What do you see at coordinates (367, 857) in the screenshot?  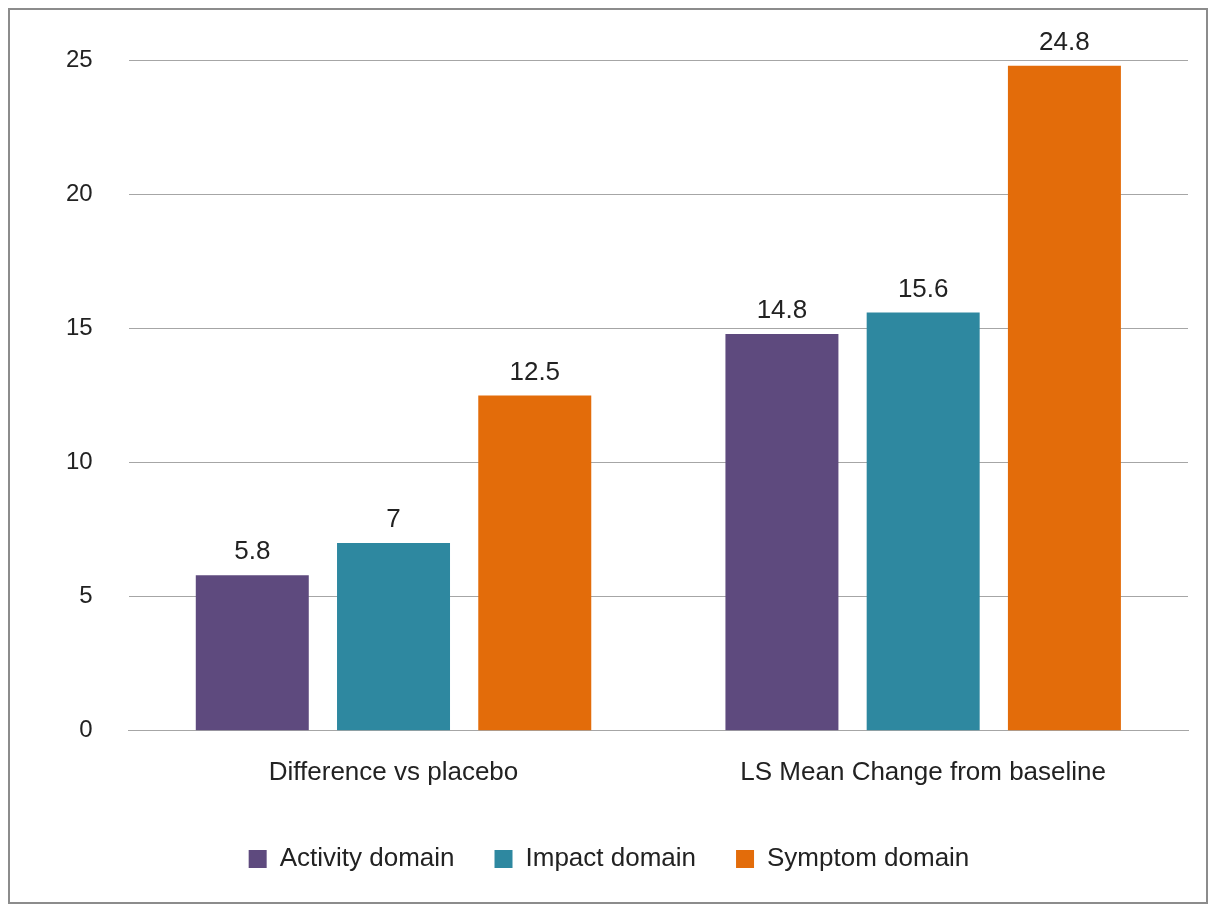 I see `legend-label: Activity domain` at bounding box center [367, 857].